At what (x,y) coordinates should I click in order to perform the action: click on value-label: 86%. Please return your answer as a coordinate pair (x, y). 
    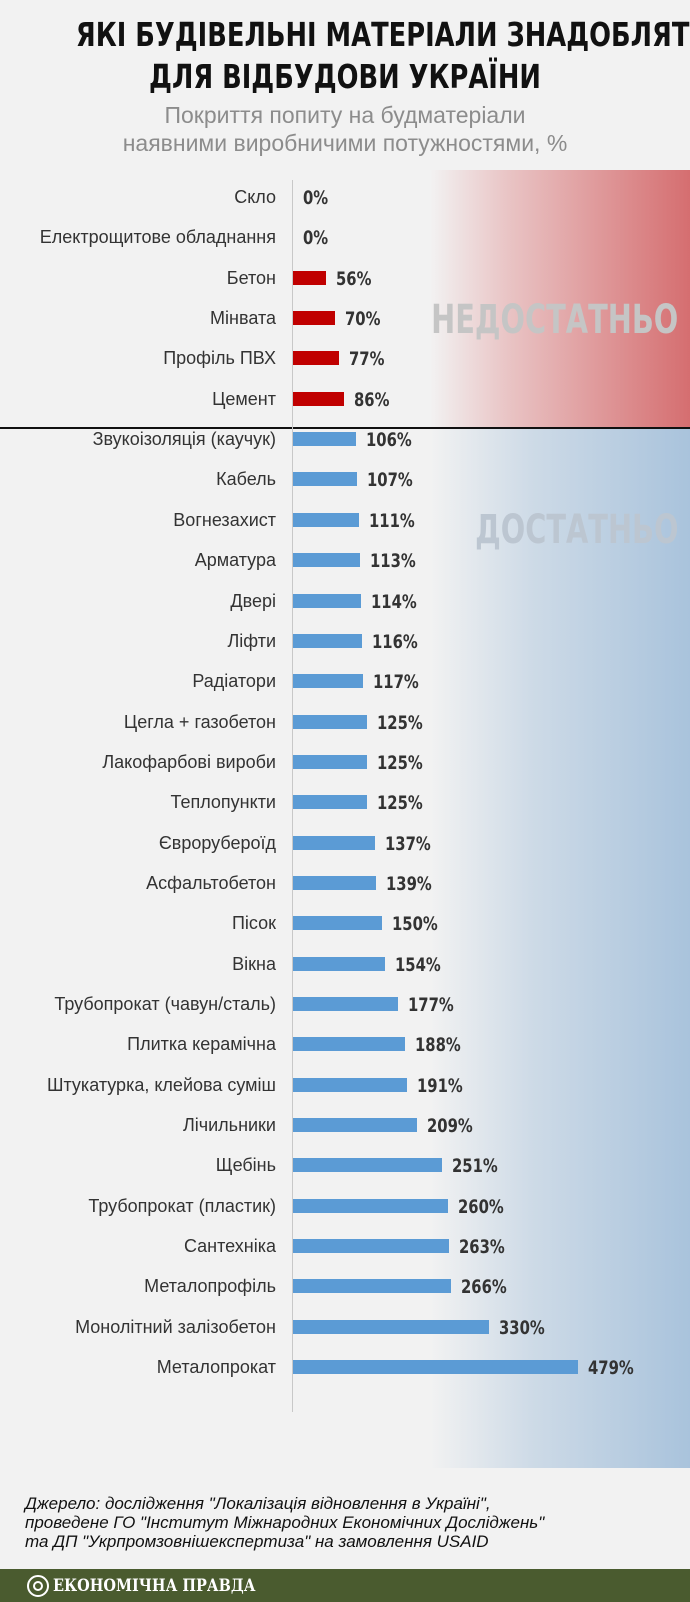
    Looking at the image, I should click on (372, 399).